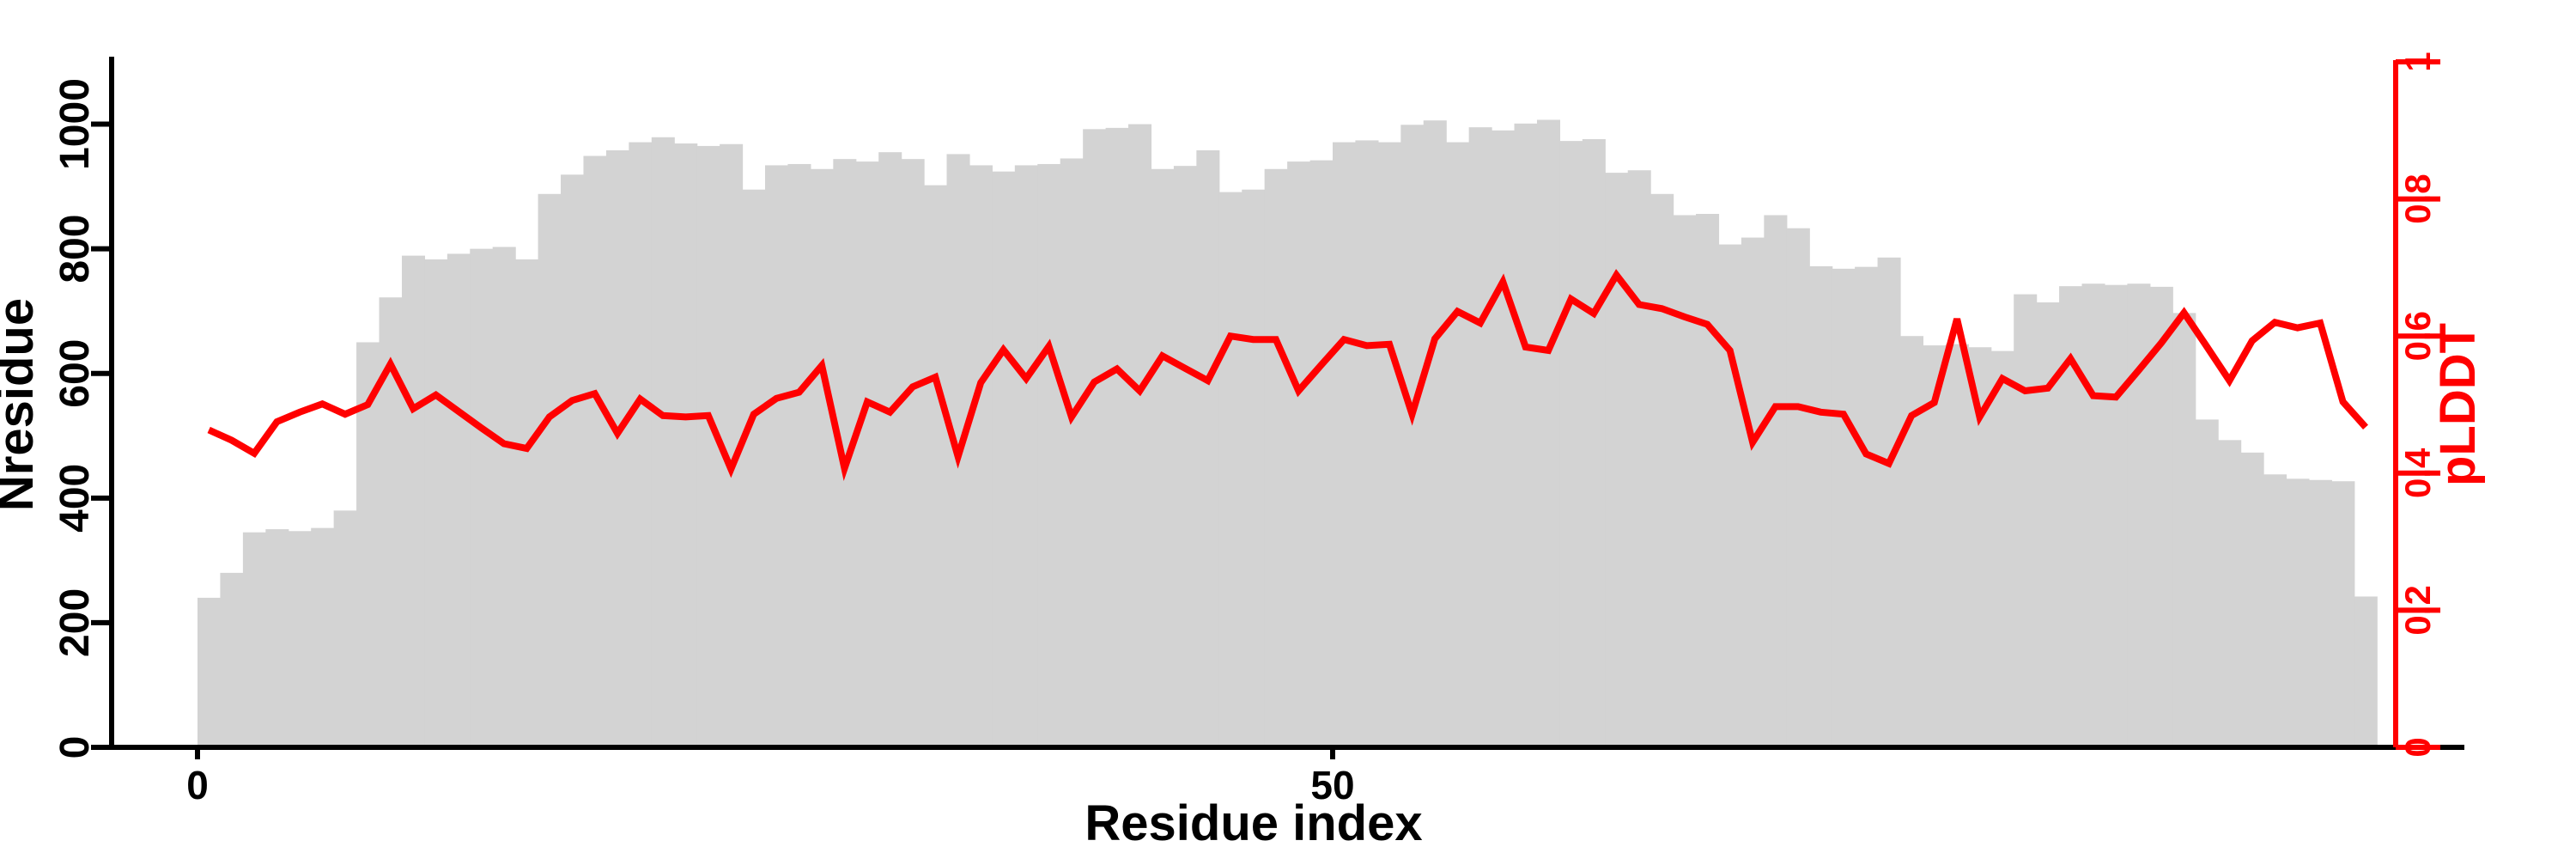 This screenshot has width=2576, height=859. What do you see at coordinates (2418, 336) in the screenshot?
I see `y-tick-label-right: 0.6` at bounding box center [2418, 336].